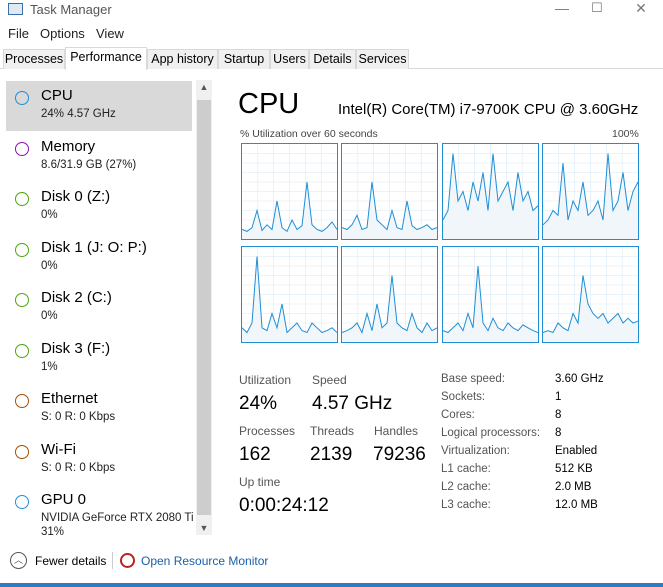 The height and width of the screenshot is (587, 663). What do you see at coordinates (99, 409) in the screenshot?
I see `sidebar-item-ethernet: Ethernet S: 0 R: 0 Kbps` at bounding box center [99, 409].